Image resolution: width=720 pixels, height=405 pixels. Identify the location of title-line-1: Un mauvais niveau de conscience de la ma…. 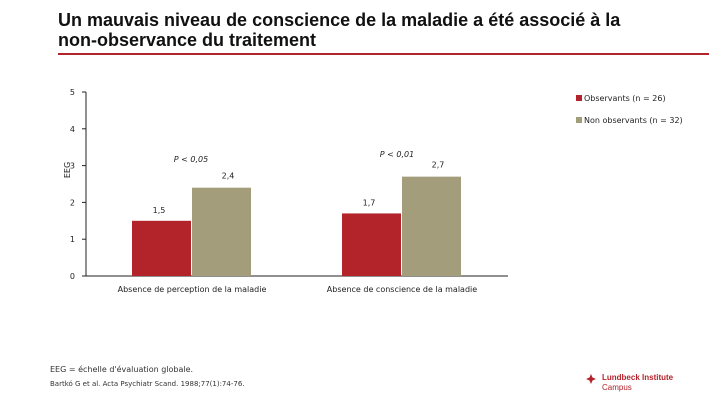
(339, 20).